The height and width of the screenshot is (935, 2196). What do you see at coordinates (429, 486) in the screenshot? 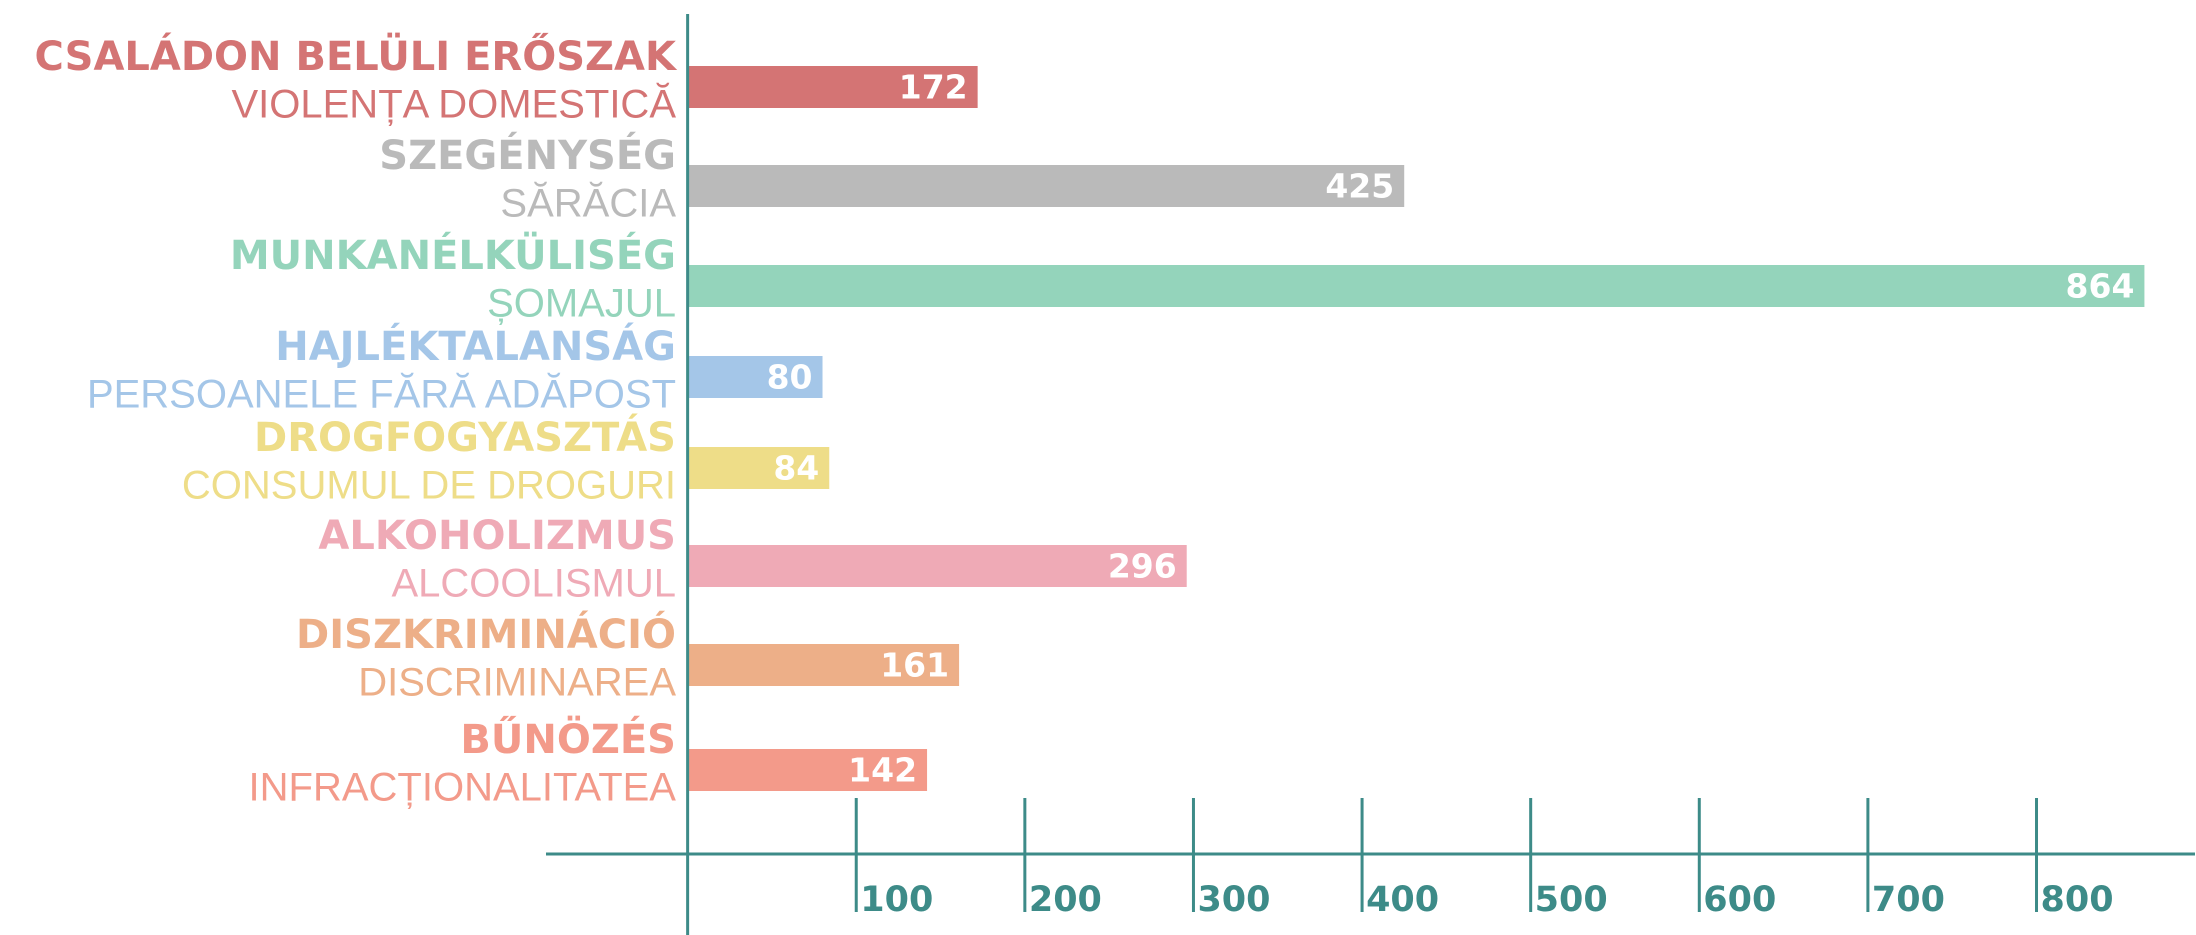
I see `category-label-ro: CONSUMUL DE DROGURI` at bounding box center [429, 486].